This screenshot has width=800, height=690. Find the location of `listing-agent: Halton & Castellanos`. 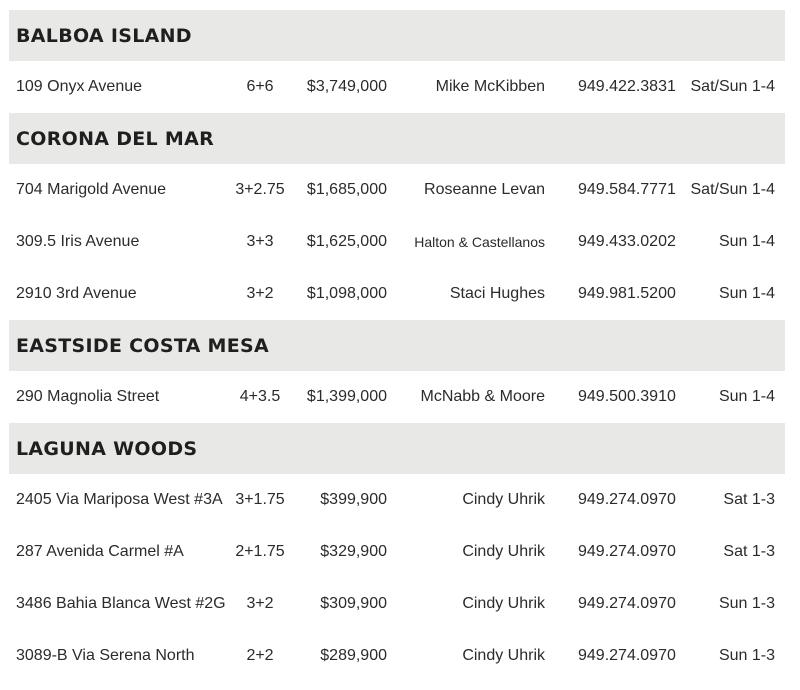

listing-agent: Halton & Castellanos is located at coordinates (479, 242).